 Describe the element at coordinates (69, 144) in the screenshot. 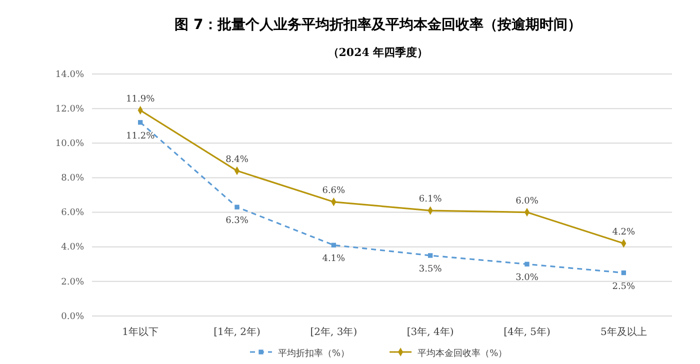

I see `y-tick-label: 10.0%` at that location.